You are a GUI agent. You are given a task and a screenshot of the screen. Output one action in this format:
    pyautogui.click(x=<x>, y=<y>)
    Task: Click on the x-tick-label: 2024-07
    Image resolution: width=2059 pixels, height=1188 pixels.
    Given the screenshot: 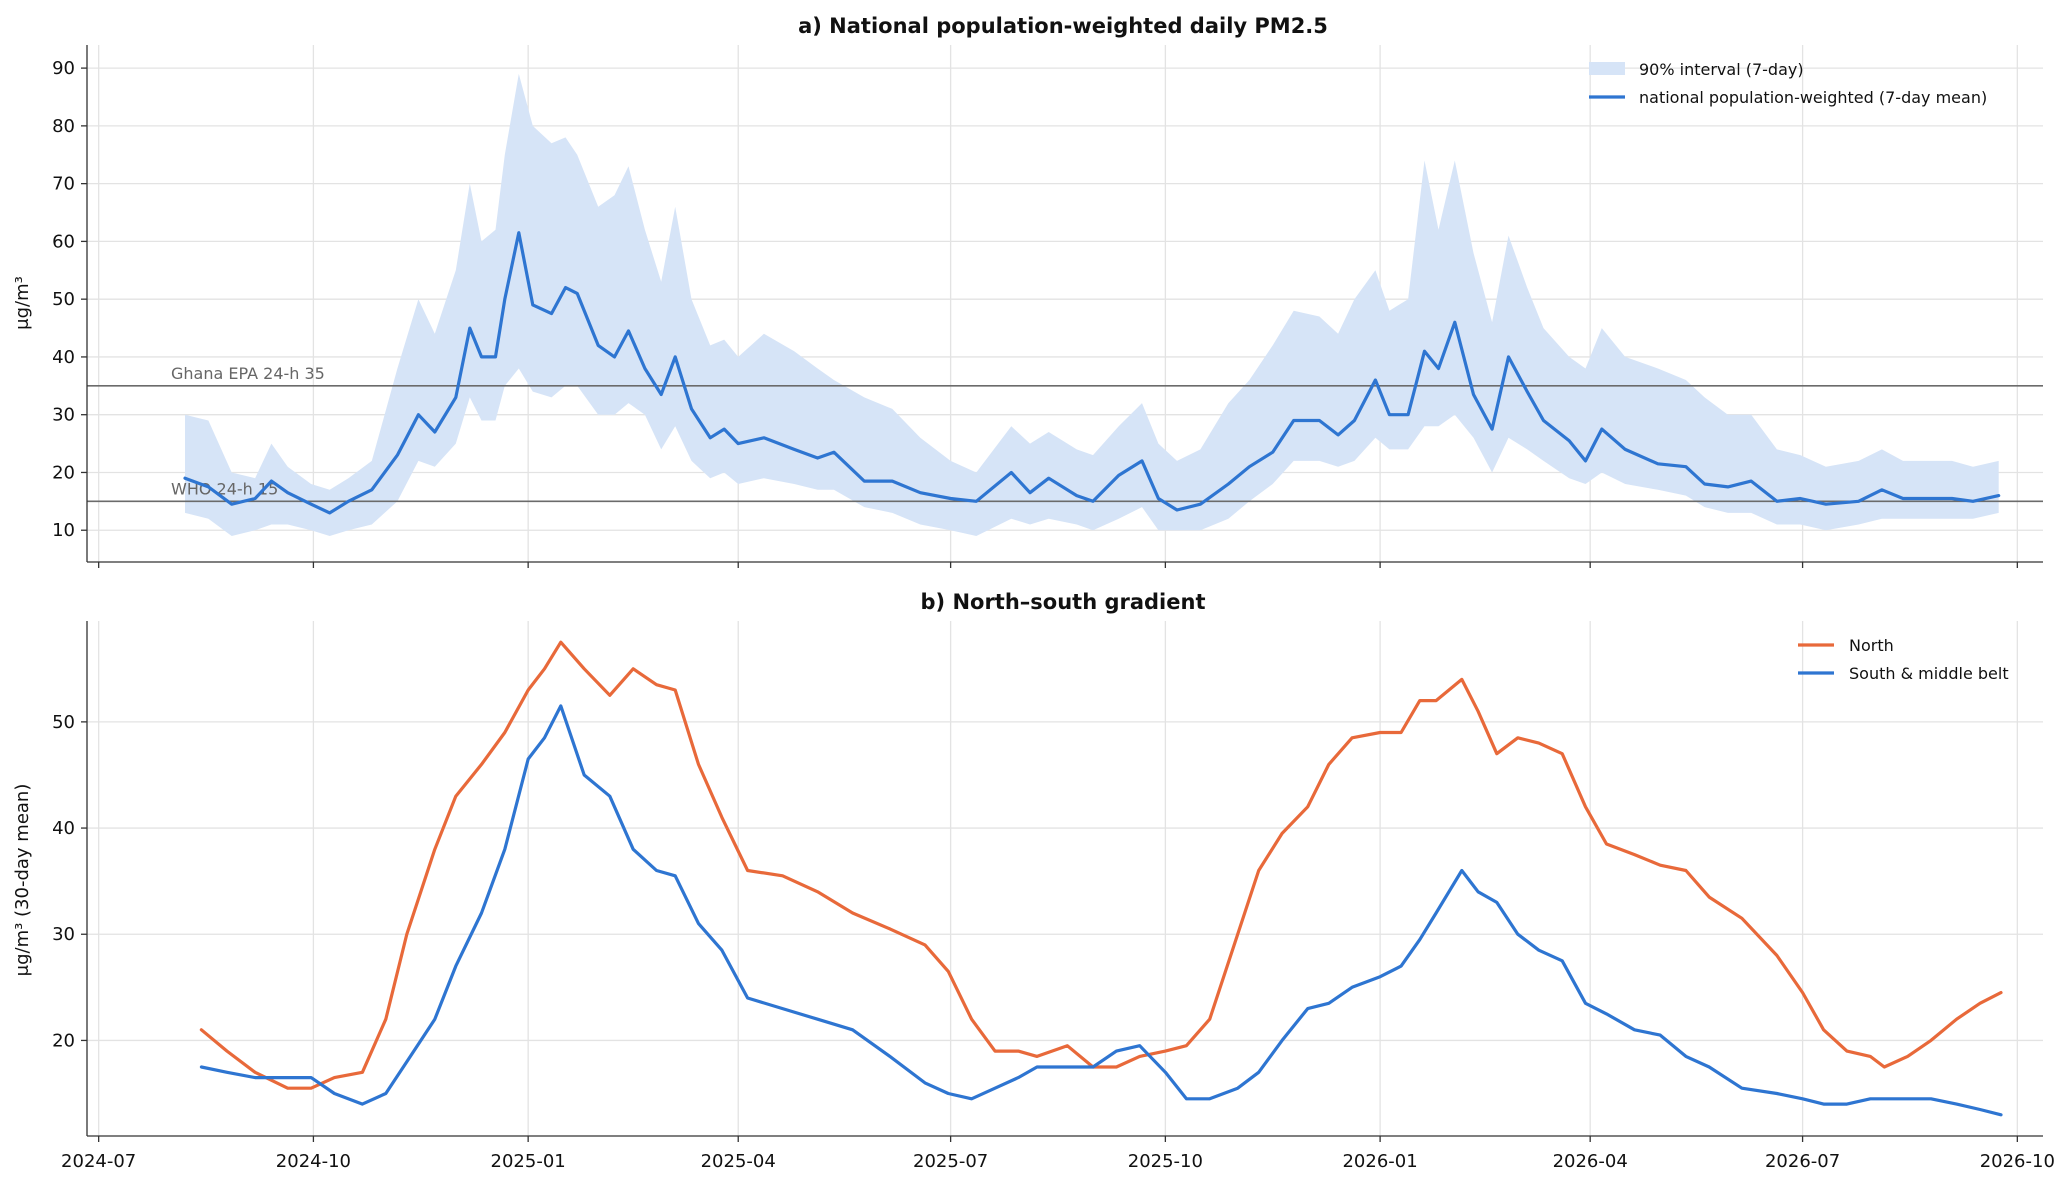 What is the action you would take?
    pyautogui.click(x=98, y=1161)
    